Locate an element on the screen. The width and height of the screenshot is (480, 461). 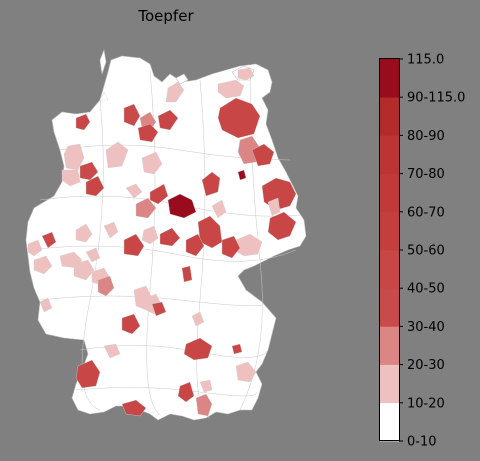
map-title: Toepfer is located at coordinates (166, 16).